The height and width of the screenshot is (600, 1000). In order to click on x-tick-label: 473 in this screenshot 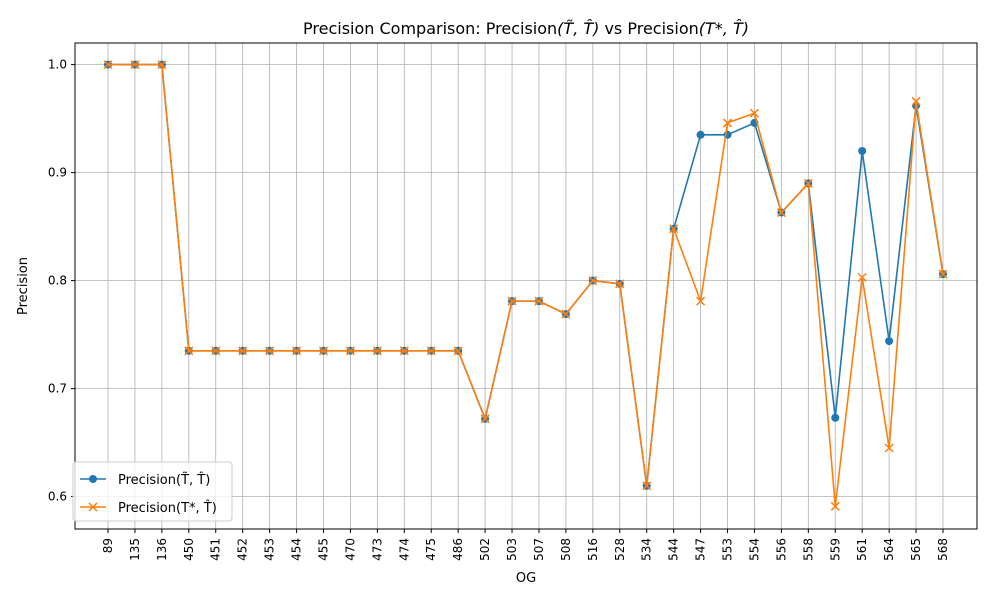, I will do `click(377, 549)`.